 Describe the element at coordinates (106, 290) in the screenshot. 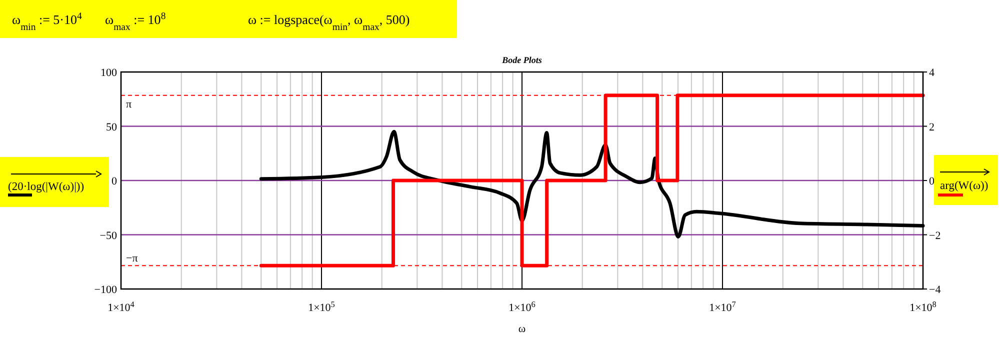

I see `y-tick-label: −100` at that location.